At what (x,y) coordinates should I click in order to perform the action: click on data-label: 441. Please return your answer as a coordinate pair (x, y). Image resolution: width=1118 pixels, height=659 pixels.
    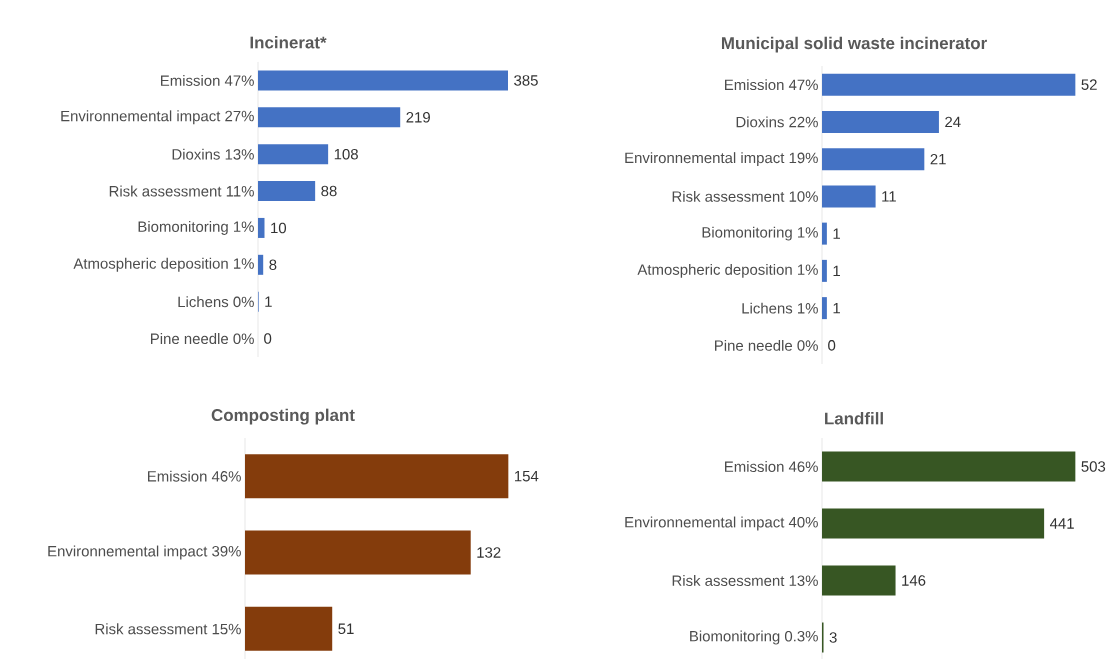
    Looking at the image, I should click on (1061, 523).